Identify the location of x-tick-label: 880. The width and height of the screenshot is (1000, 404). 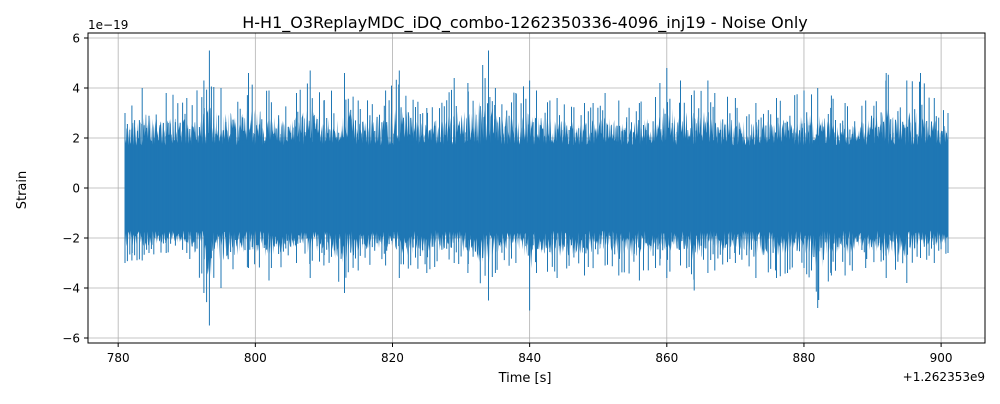
(804, 358).